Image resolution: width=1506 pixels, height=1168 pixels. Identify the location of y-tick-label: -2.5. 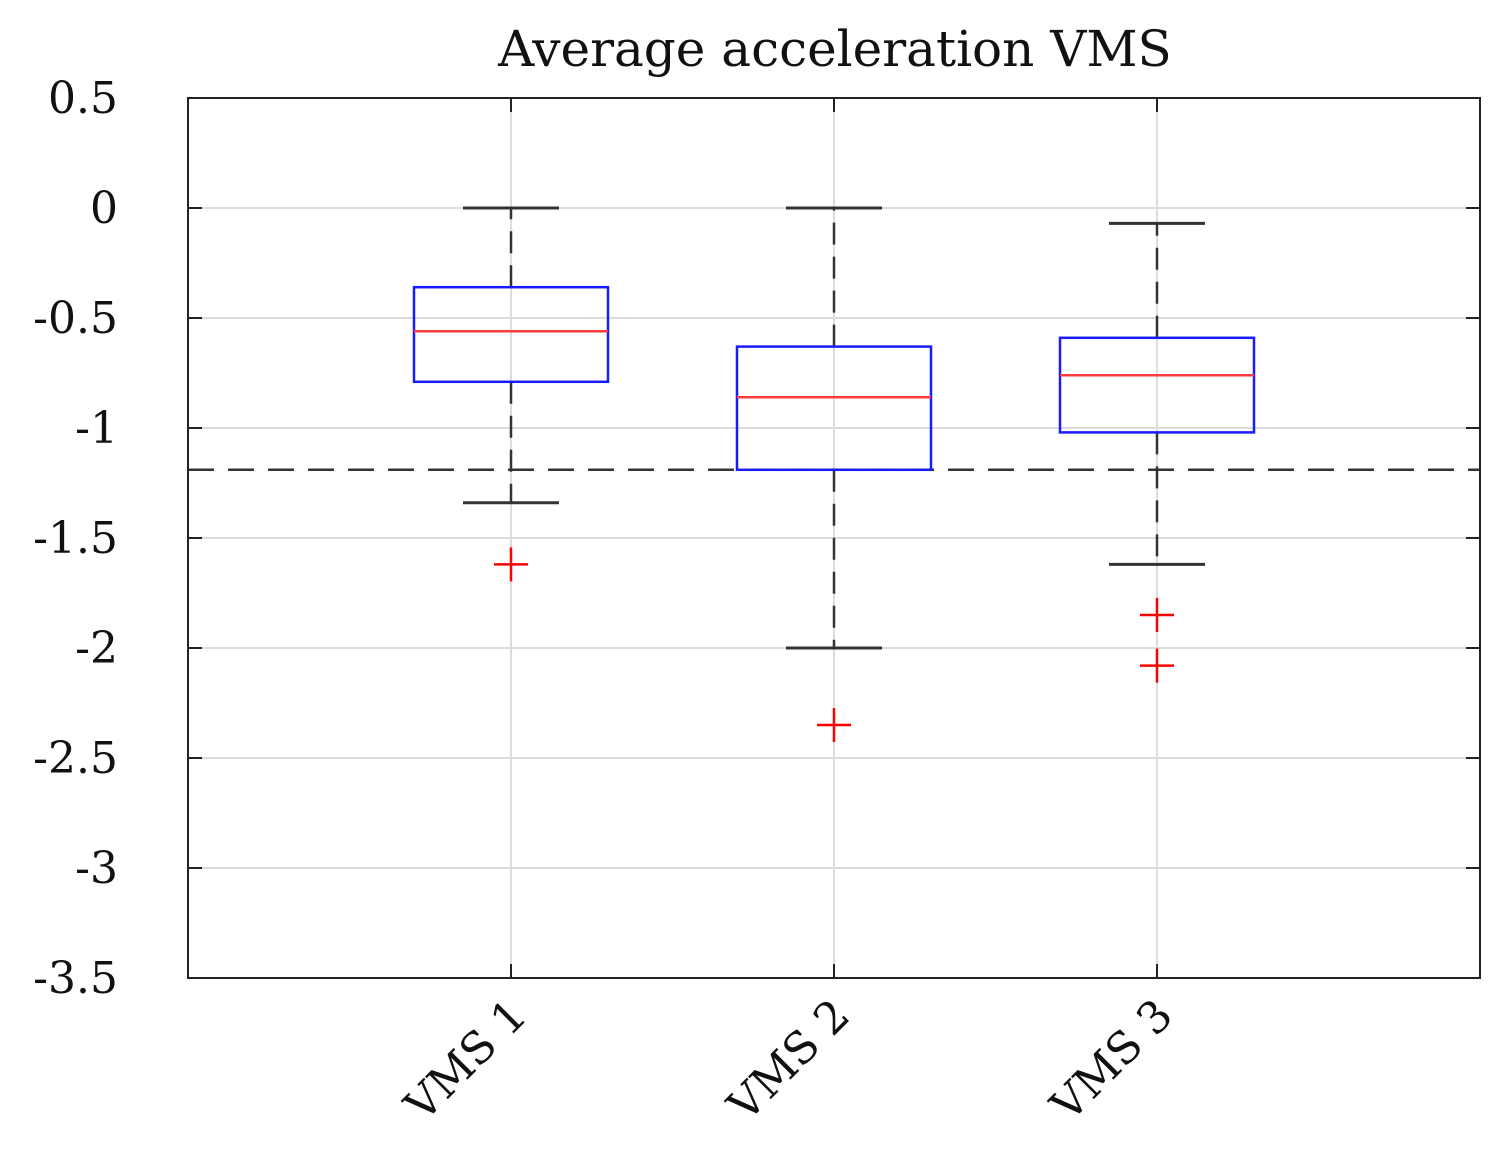
(75, 758).